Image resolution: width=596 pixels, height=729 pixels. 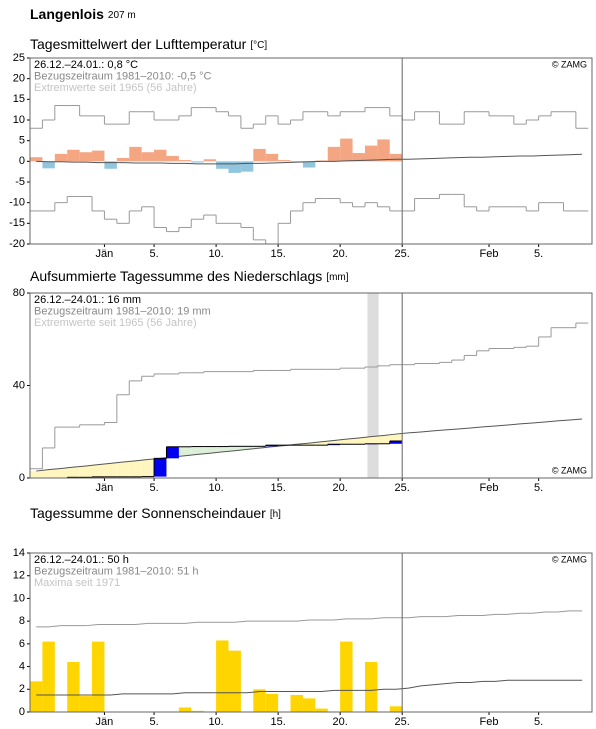 What do you see at coordinates (122, 15) in the screenshot?
I see `station-elevation: 207 m` at bounding box center [122, 15].